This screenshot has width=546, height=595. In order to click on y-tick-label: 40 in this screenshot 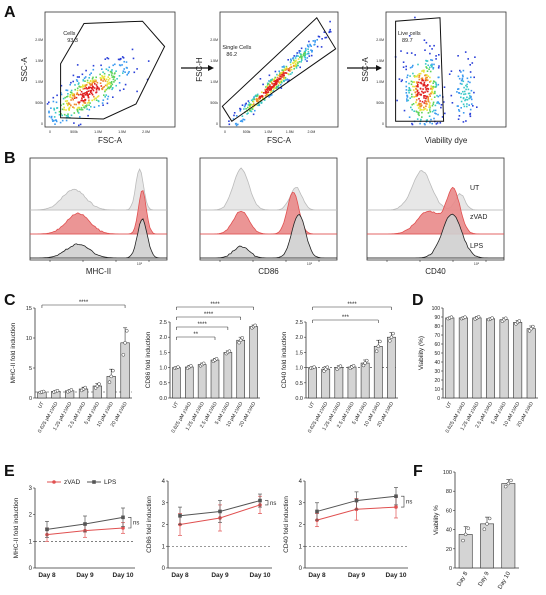, I will do `click(449, 531)`.